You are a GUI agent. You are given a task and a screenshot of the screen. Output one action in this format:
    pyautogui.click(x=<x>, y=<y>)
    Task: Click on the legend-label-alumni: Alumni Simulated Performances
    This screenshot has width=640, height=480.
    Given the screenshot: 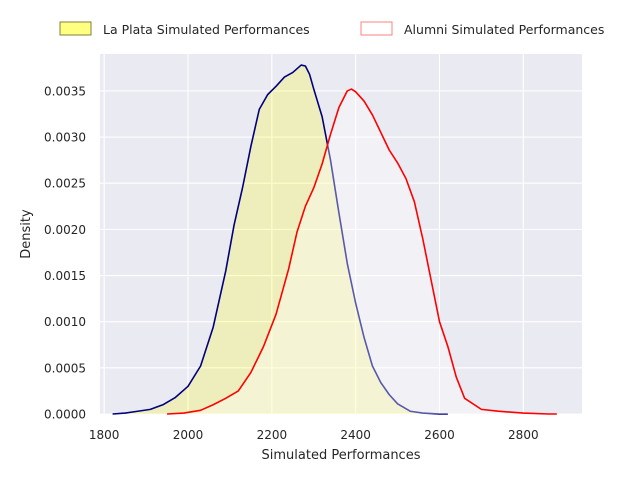 What is the action you would take?
    pyautogui.click(x=504, y=29)
    